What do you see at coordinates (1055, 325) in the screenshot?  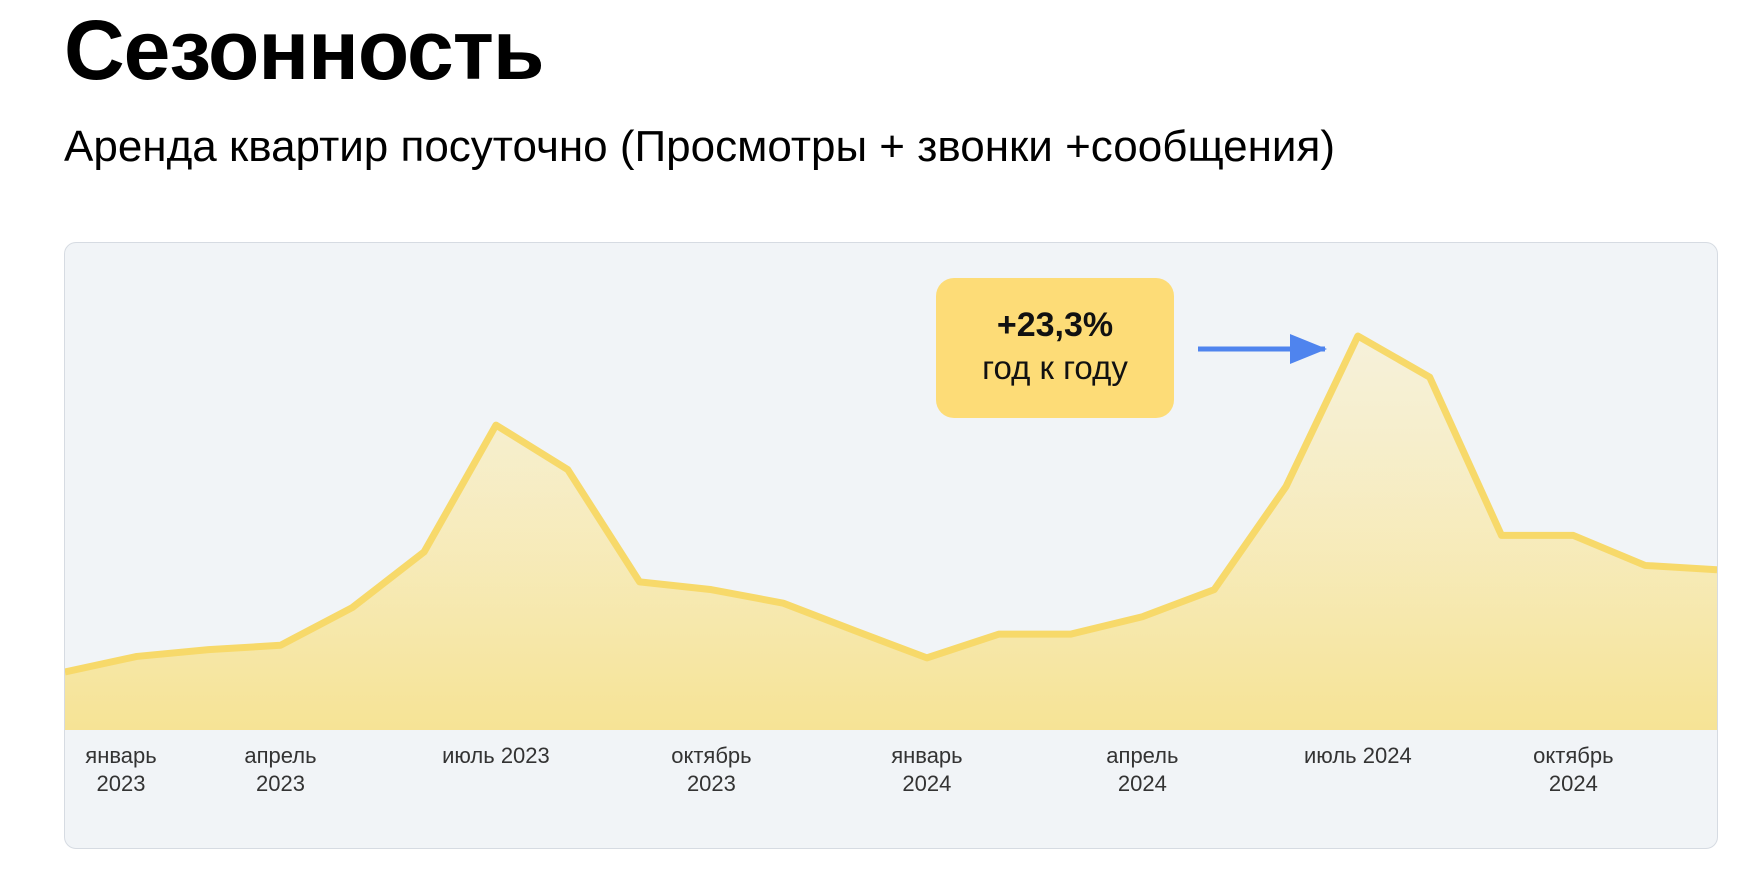 I see `annotation-value: +23,3%` at bounding box center [1055, 325].